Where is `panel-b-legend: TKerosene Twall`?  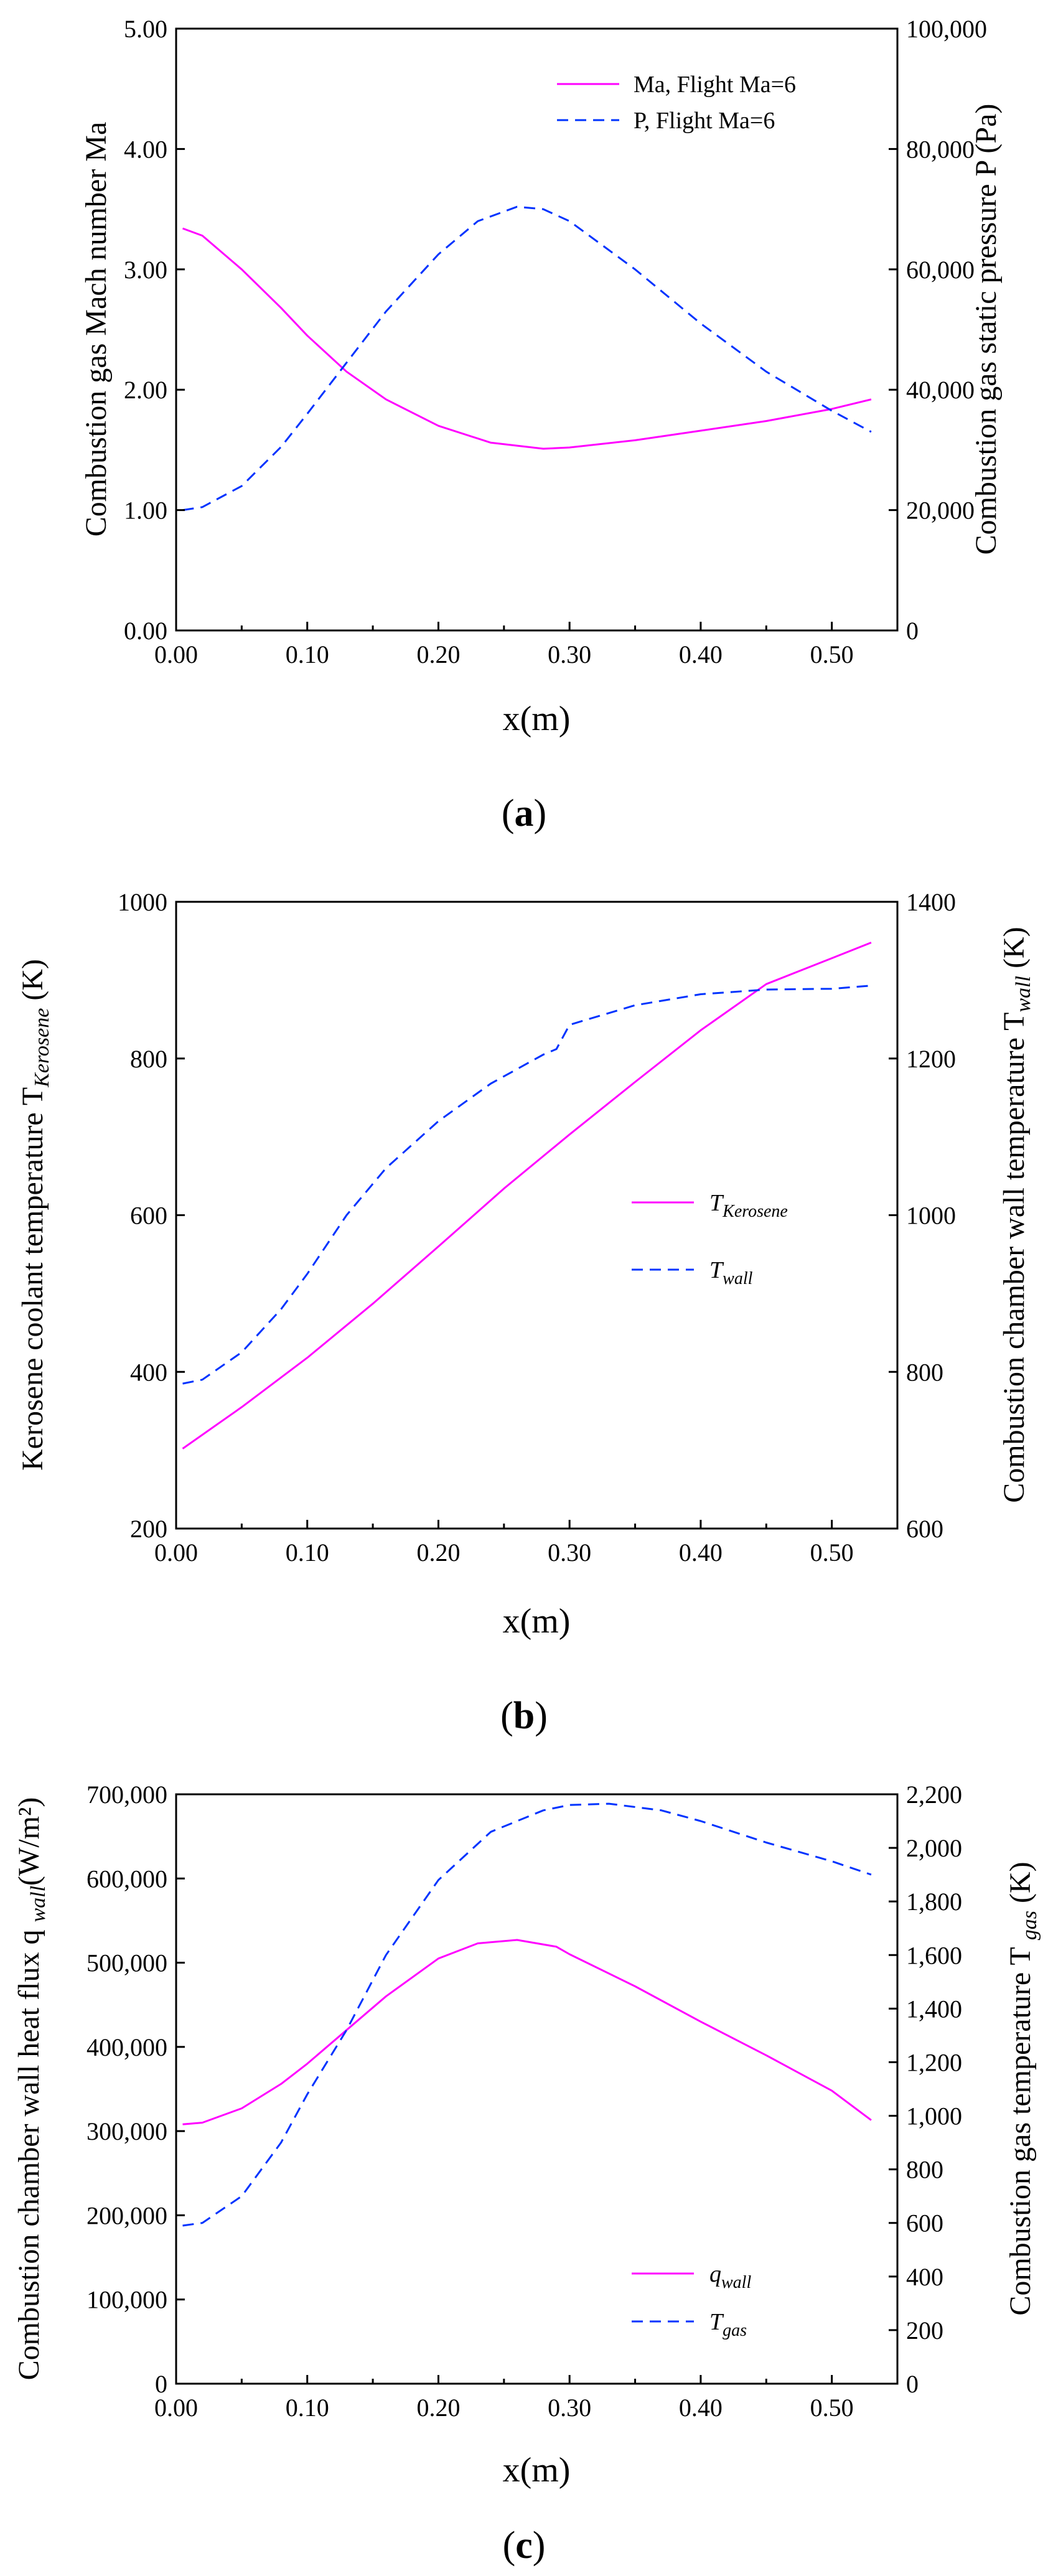
panel-b-legend: TKerosene Twall is located at coordinates (710, 1239).